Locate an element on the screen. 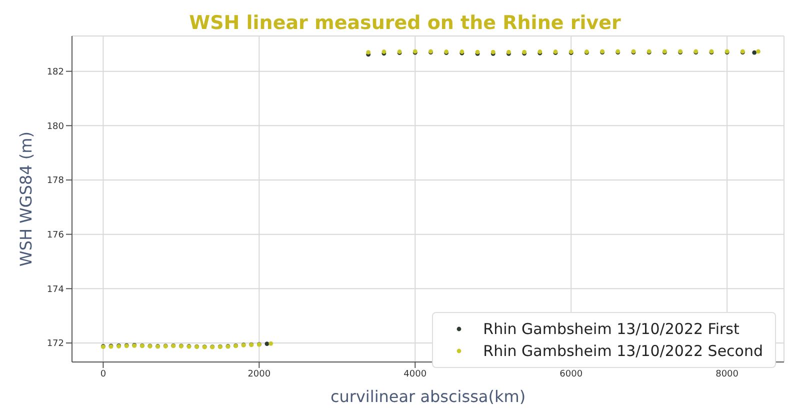  chart-title: WSH linear measured on the Rhine river is located at coordinates (405, 23).